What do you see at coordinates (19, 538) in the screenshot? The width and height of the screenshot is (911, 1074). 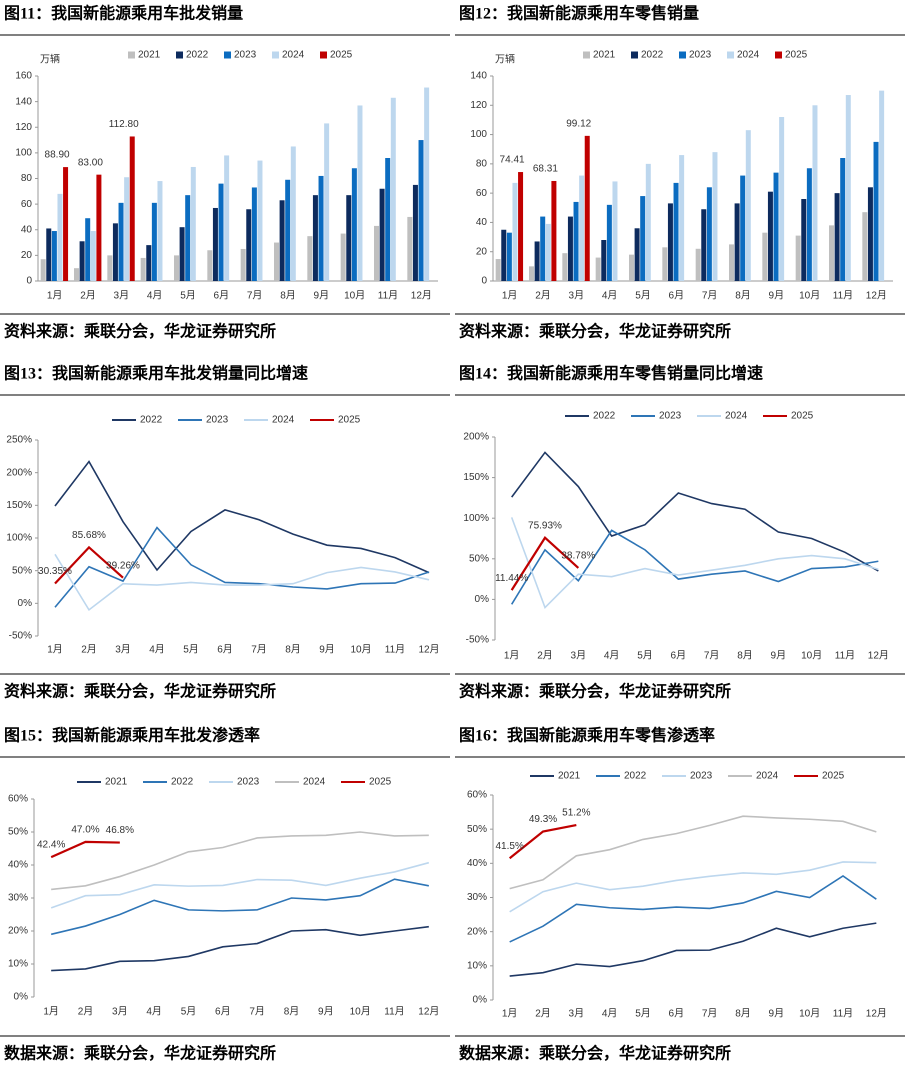 I see `y-tick-label: 100%` at bounding box center [19, 538].